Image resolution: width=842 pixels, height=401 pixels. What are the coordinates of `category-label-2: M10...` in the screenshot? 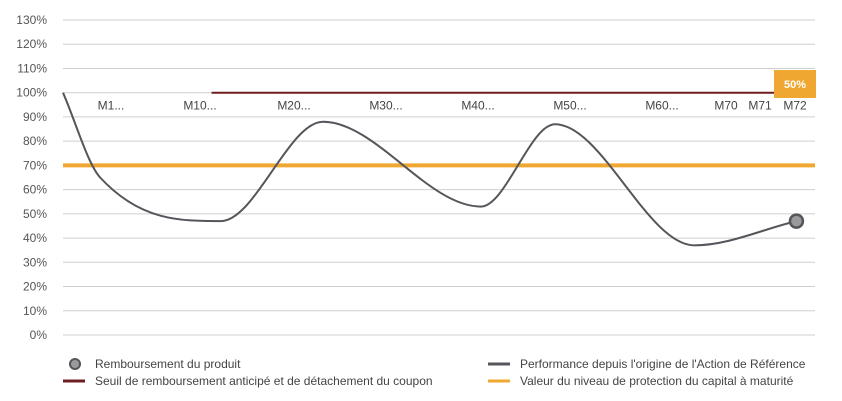 It's located at (199, 106).